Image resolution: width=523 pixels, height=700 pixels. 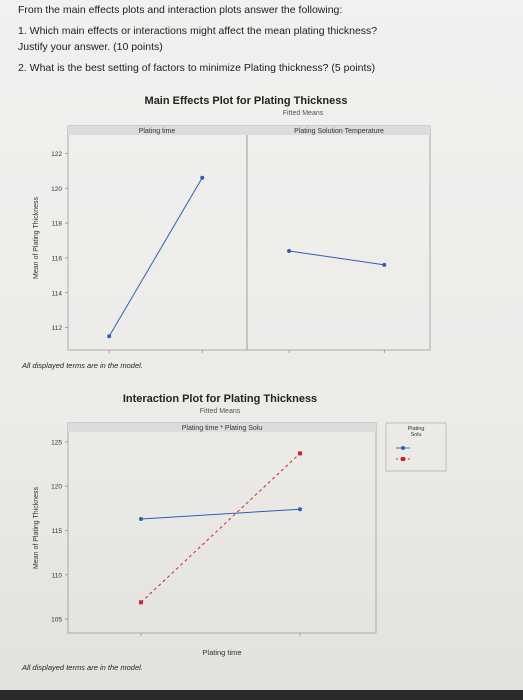 What do you see at coordinates (36, 528) in the screenshot?
I see `interaction-ylabel: Mean of Plating Thickness` at bounding box center [36, 528].